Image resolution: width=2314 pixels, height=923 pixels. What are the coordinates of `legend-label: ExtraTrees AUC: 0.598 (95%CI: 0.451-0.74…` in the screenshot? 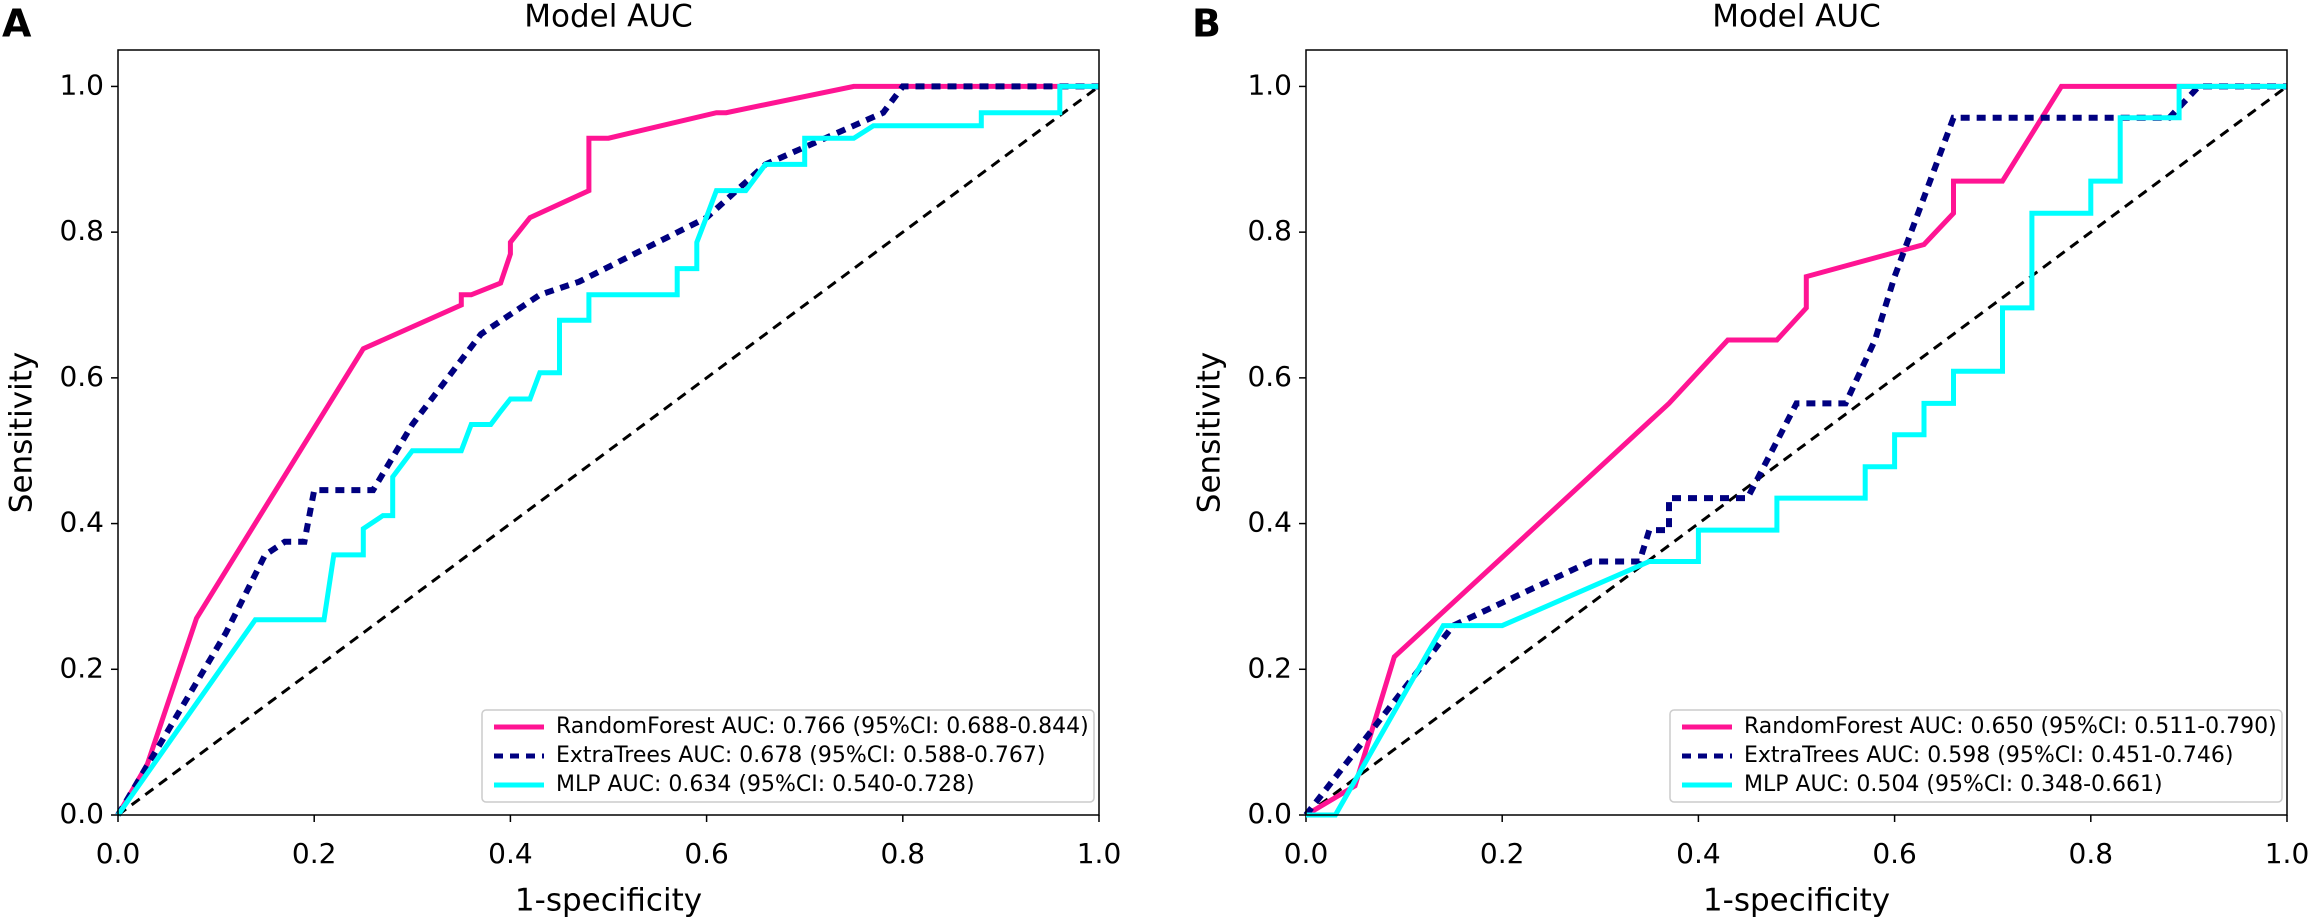 It's located at (1988, 755).